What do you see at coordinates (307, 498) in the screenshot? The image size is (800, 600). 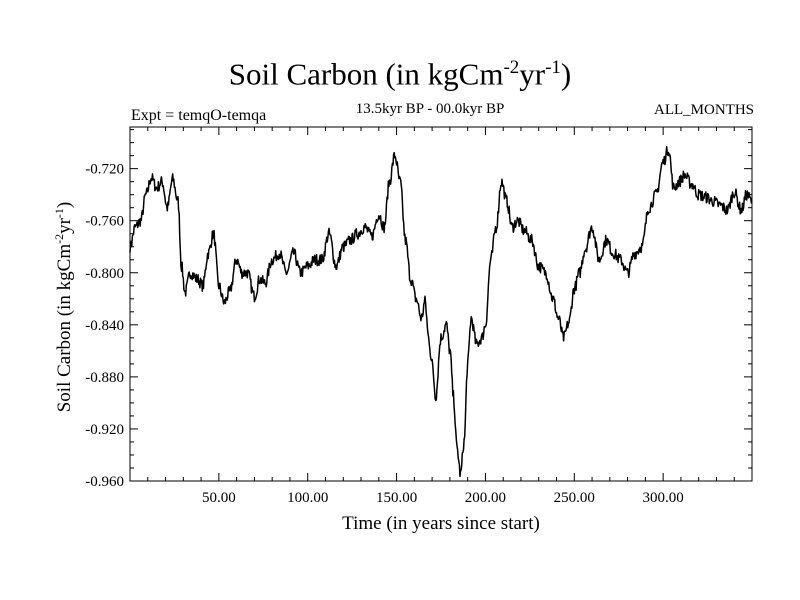 I see `x-tick-label: 100.00` at bounding box center [307, 498].